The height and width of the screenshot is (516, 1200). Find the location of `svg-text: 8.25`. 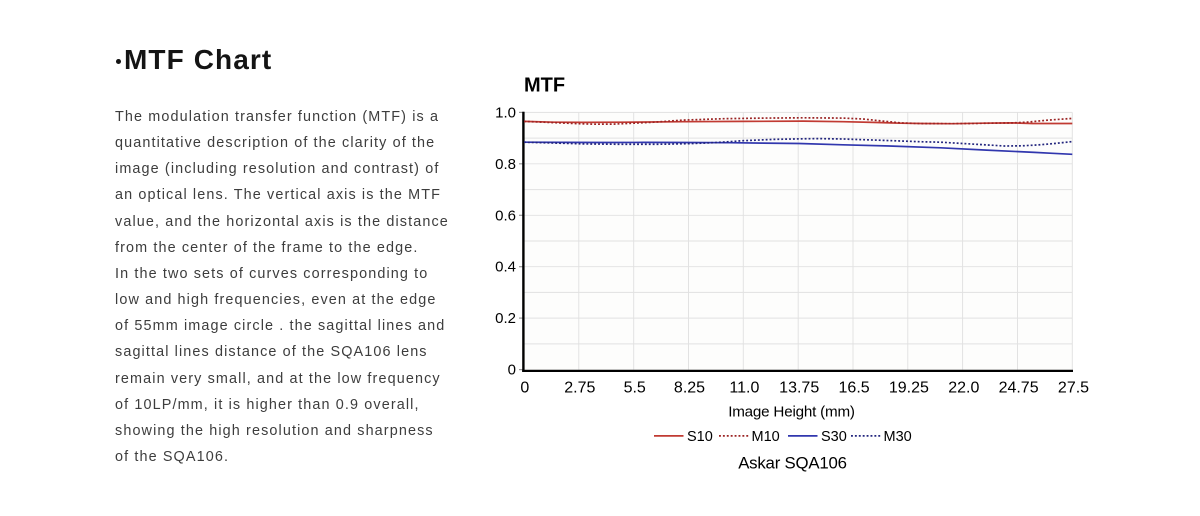

svg-text: 8.25 is located at coordinates (689, 388).